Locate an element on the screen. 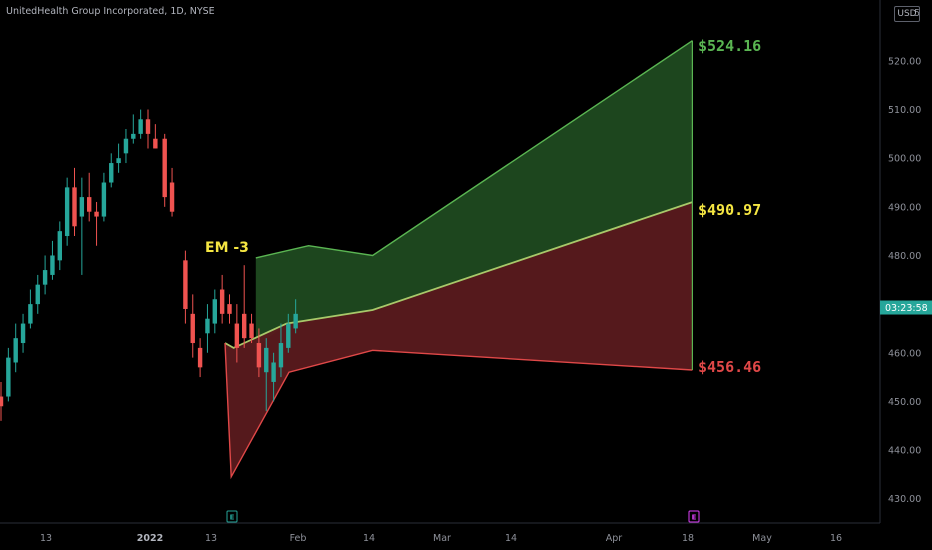 The image size is (932, 550). time-tick: Apr is located at coordinates (614, 538).